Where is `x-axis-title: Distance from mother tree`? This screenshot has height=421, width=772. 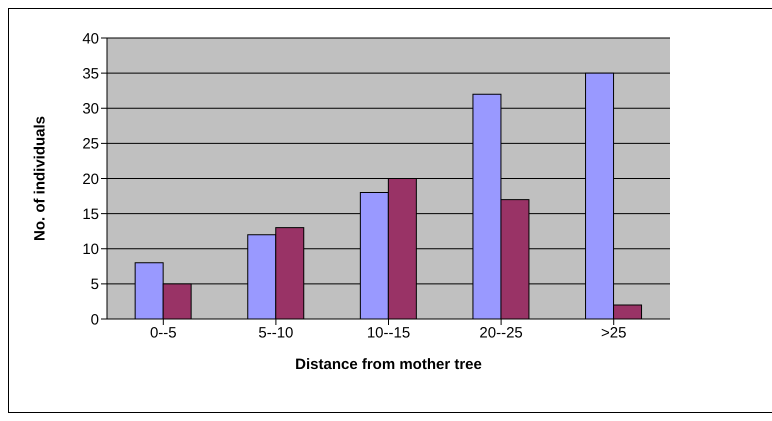
x-axis-title: Distance from mother tree is located at coordinates (388, 364).